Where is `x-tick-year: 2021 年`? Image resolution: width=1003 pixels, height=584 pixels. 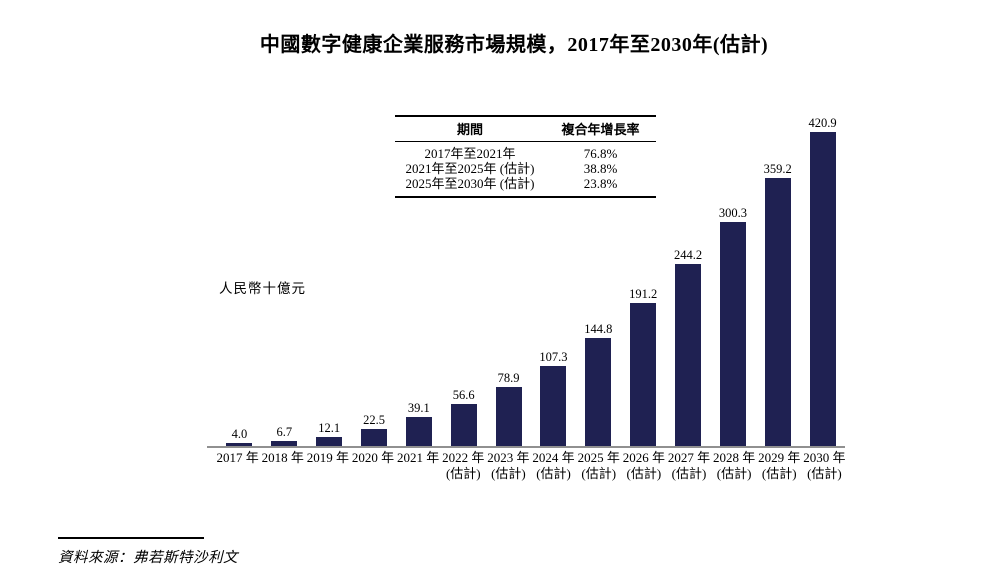 x-tick-year: 2021 年 is located at coordinates (418, 457).